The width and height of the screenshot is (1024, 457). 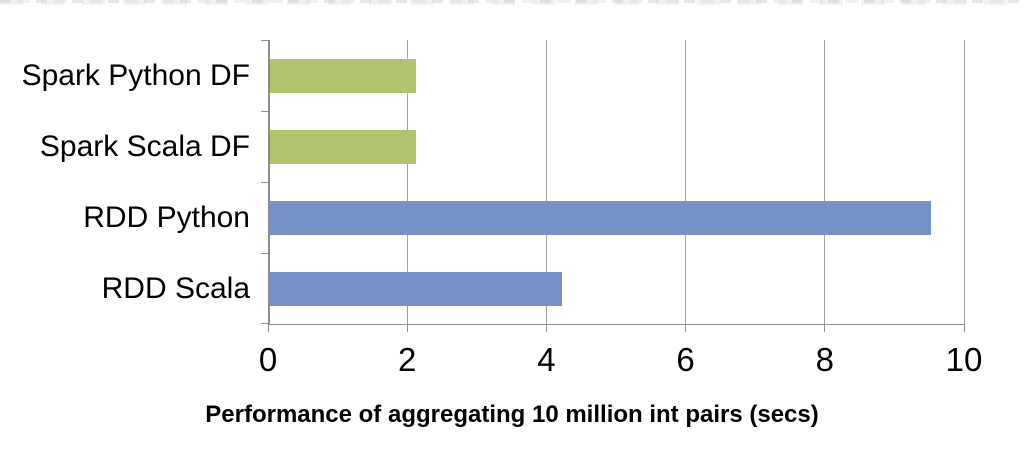 I want to click on x-tick-label-4: 4, so click(x=546, y=359).